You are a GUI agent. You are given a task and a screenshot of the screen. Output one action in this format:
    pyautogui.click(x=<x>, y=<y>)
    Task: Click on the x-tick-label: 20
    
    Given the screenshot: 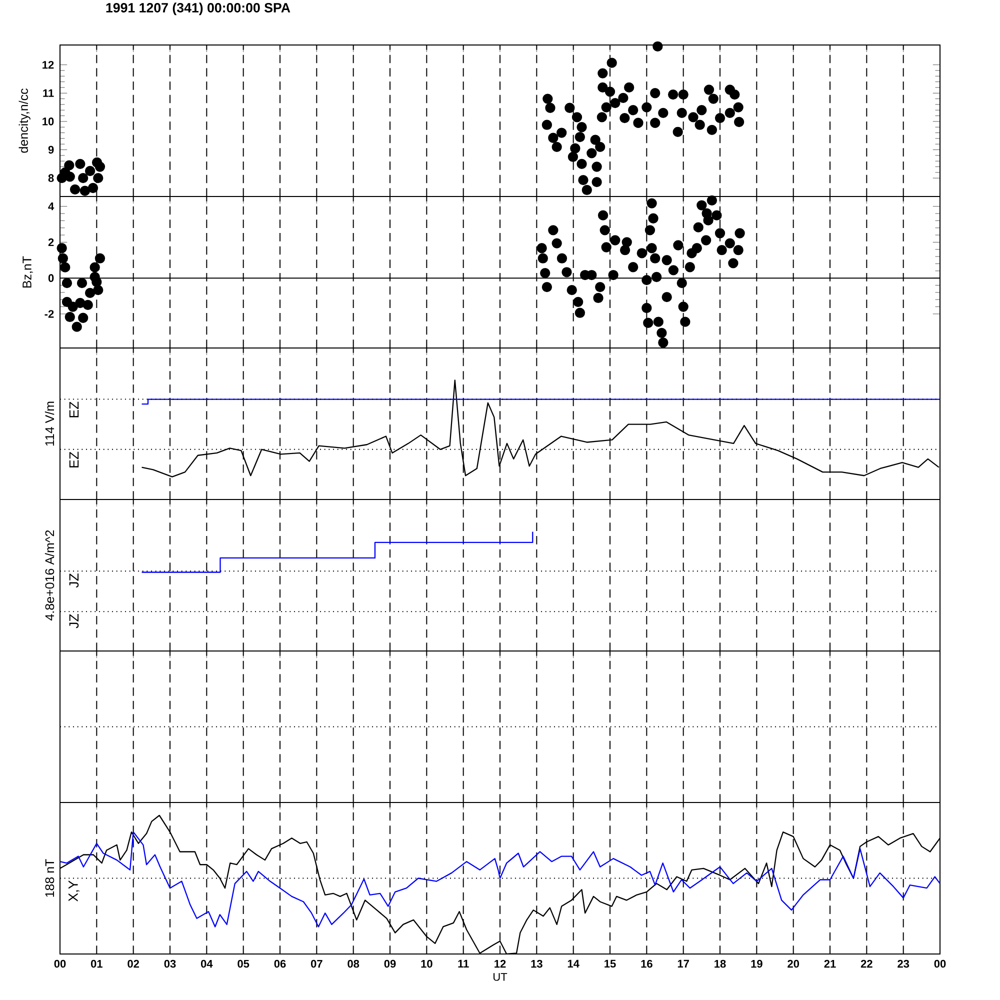 What is the action you would take?
    pyautogui.click(x=794, y=964)
    